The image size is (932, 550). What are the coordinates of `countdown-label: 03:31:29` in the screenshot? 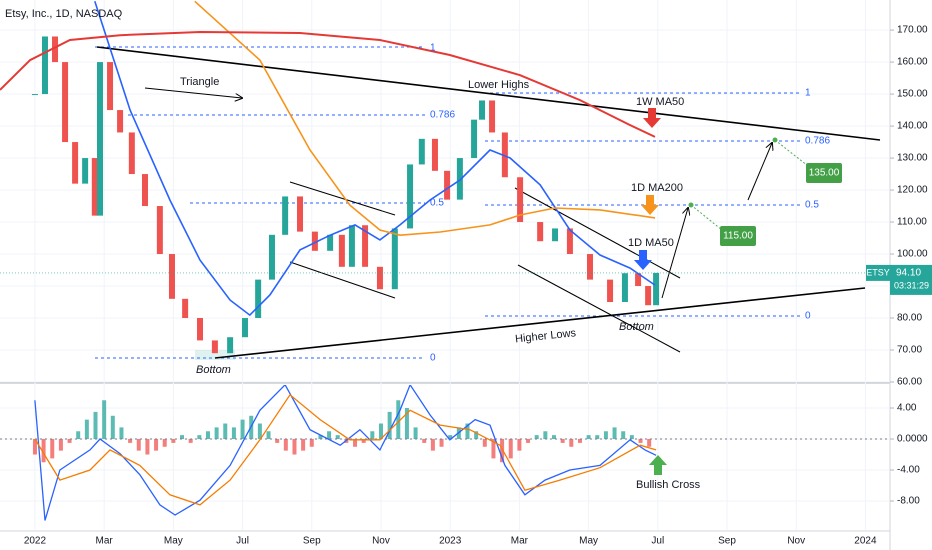 It's located at (911, 285).